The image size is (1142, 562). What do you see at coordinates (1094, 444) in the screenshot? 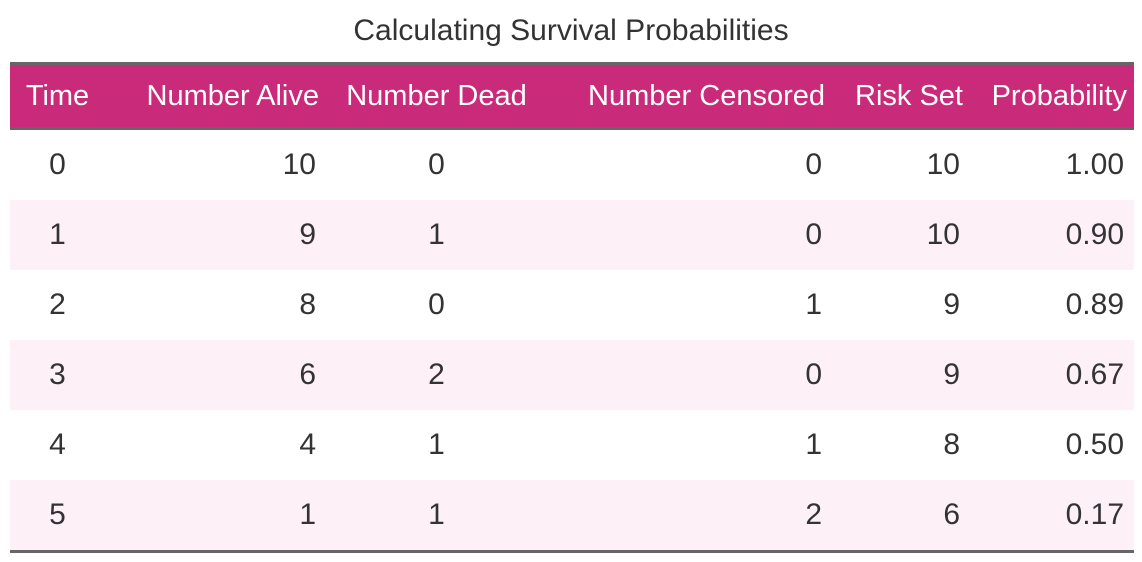
I see `cell-probability: 0.50` at bounding box center [1094, 444].